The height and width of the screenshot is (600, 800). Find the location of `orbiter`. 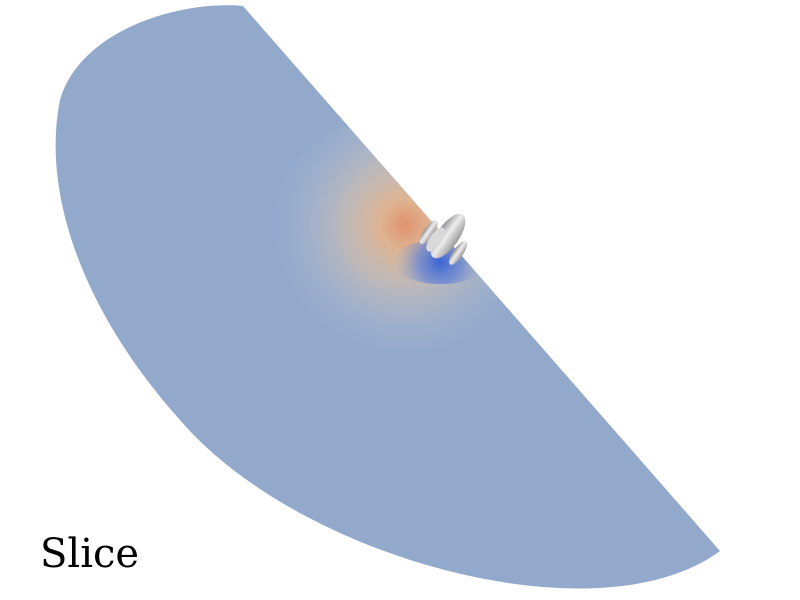

orbiter is located at coordinates (436, 239).